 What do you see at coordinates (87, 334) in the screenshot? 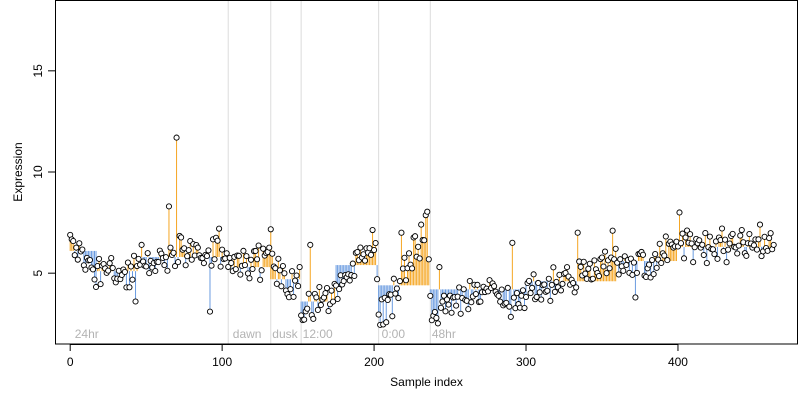
I see `phase-label: 24hr` at bounding box center [87, 334].